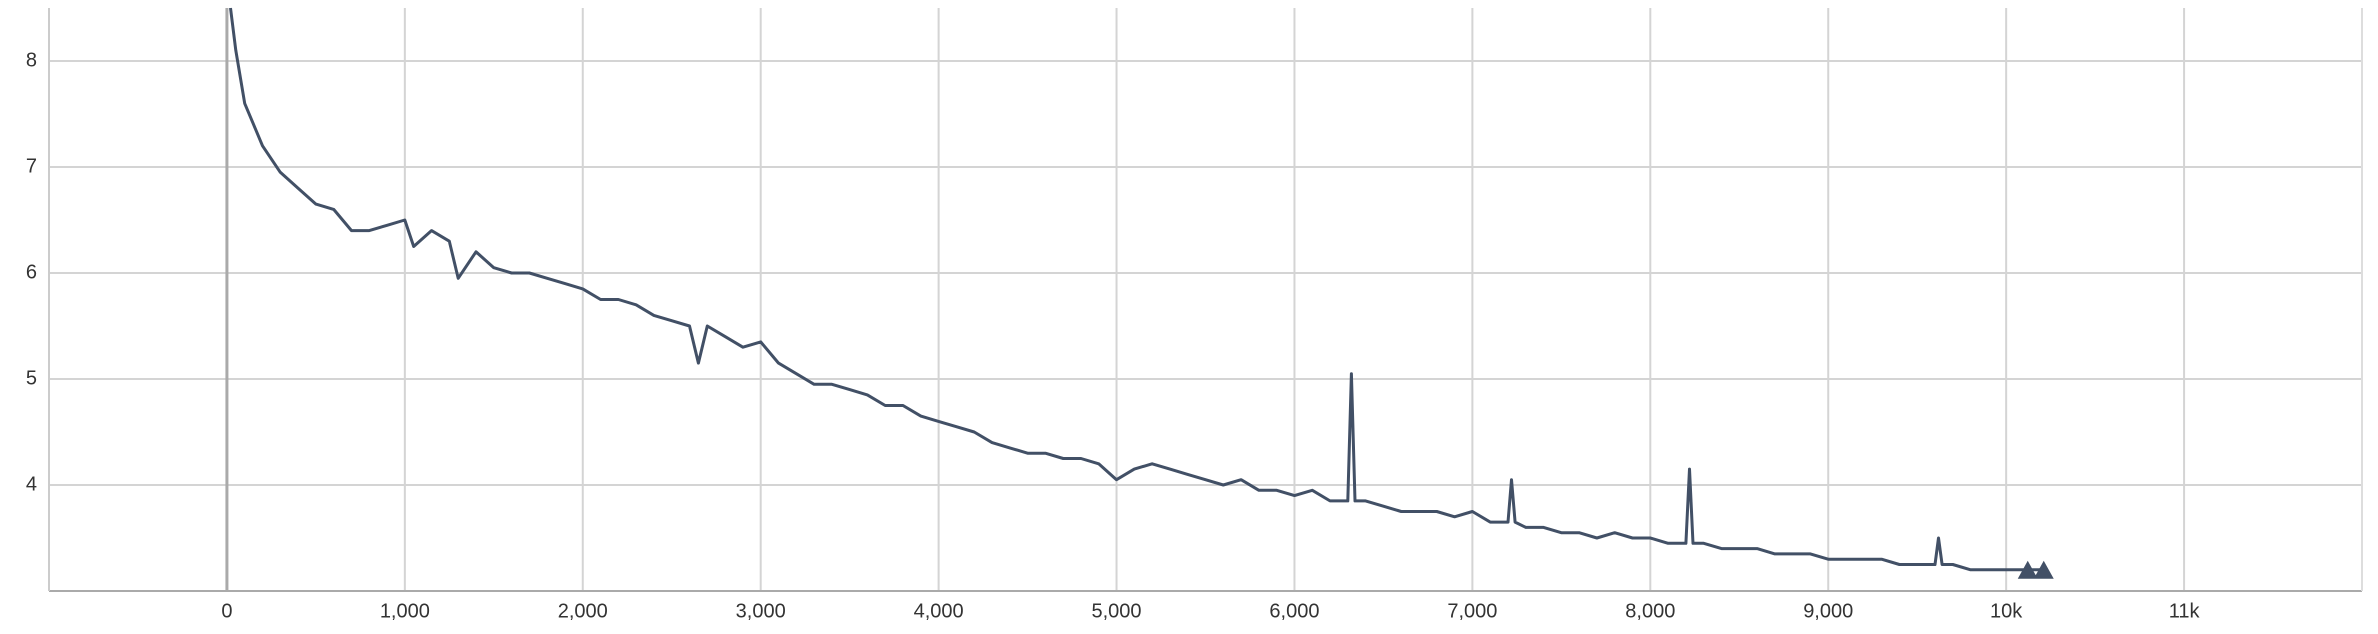 Image resolution: width=2378 pixels, height=634 pixels. What do you see at coordinates (31, 166) in the screenshot?
I see `y-tick-label: 7` at bounding box center [31, 166].